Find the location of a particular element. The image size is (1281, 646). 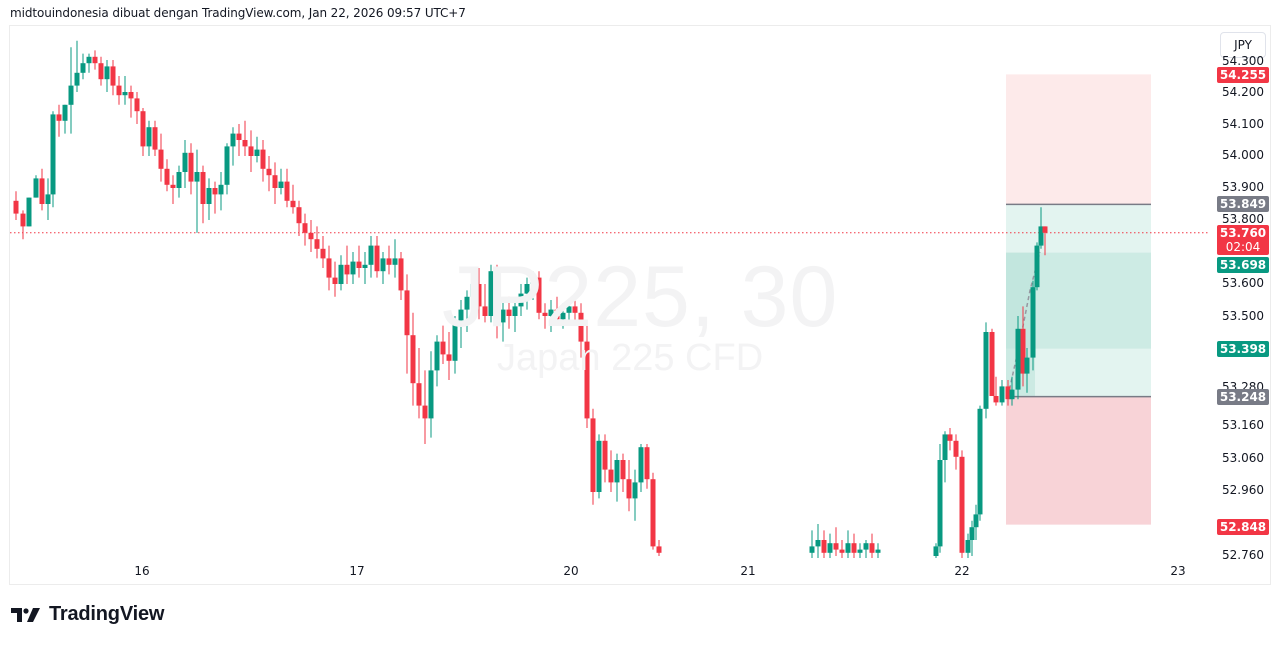

brand-name: TradingView is located at coordinates (107, 614).